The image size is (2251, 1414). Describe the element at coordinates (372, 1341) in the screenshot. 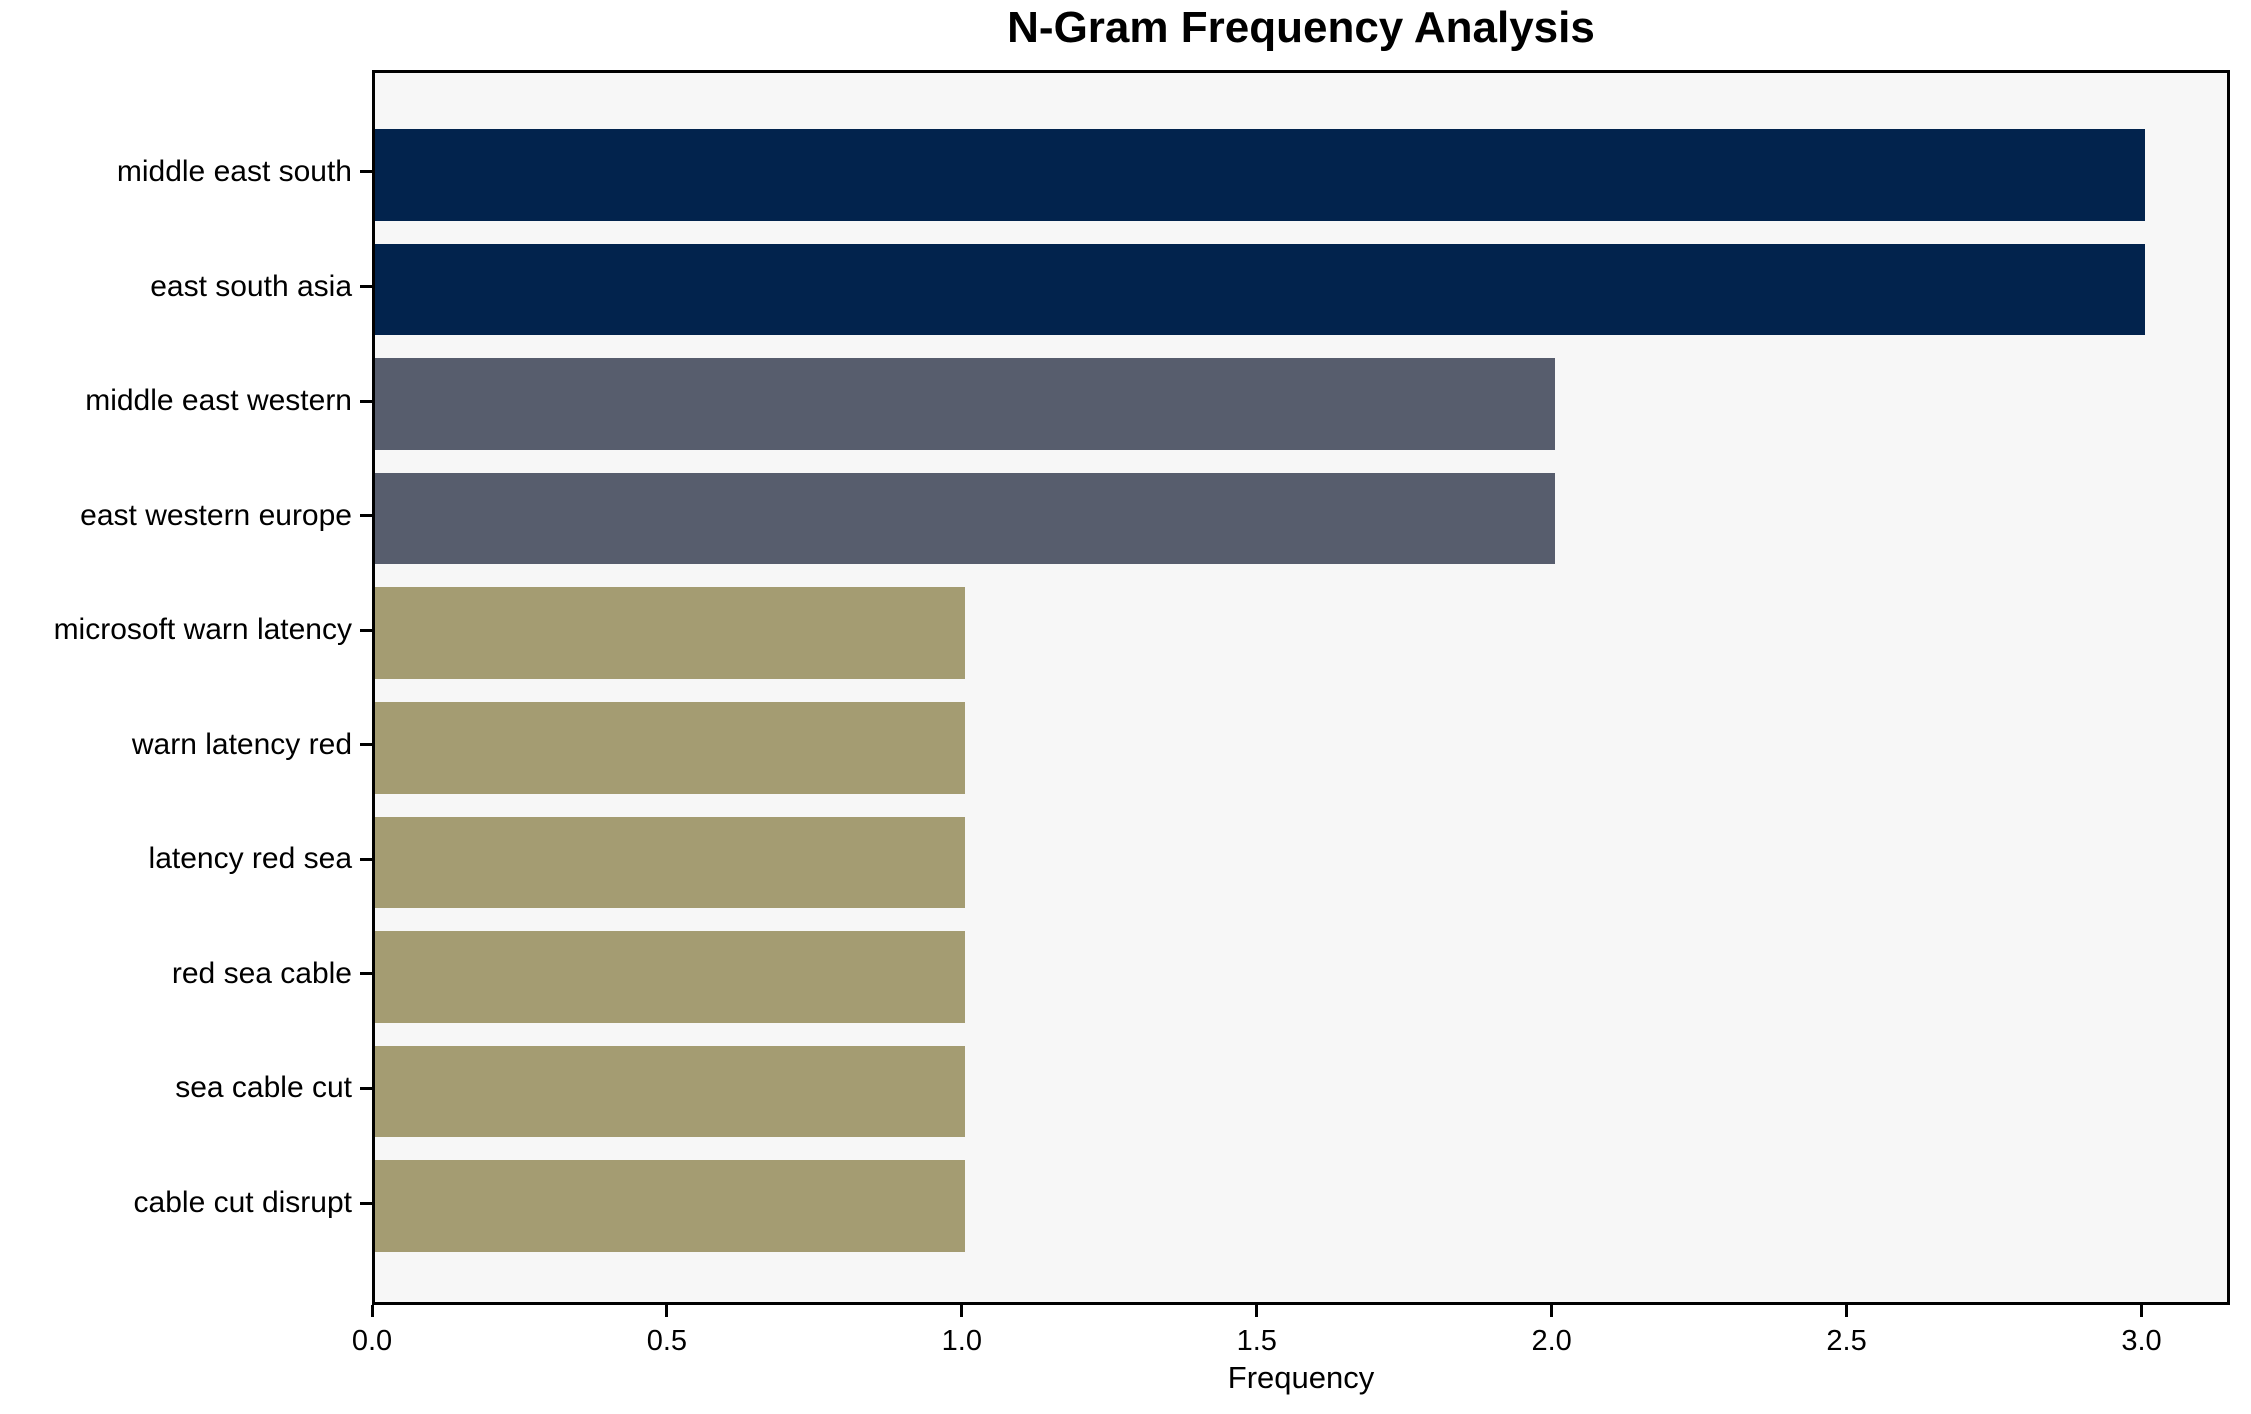

I see `x-tick-label: 0.0` at that location.